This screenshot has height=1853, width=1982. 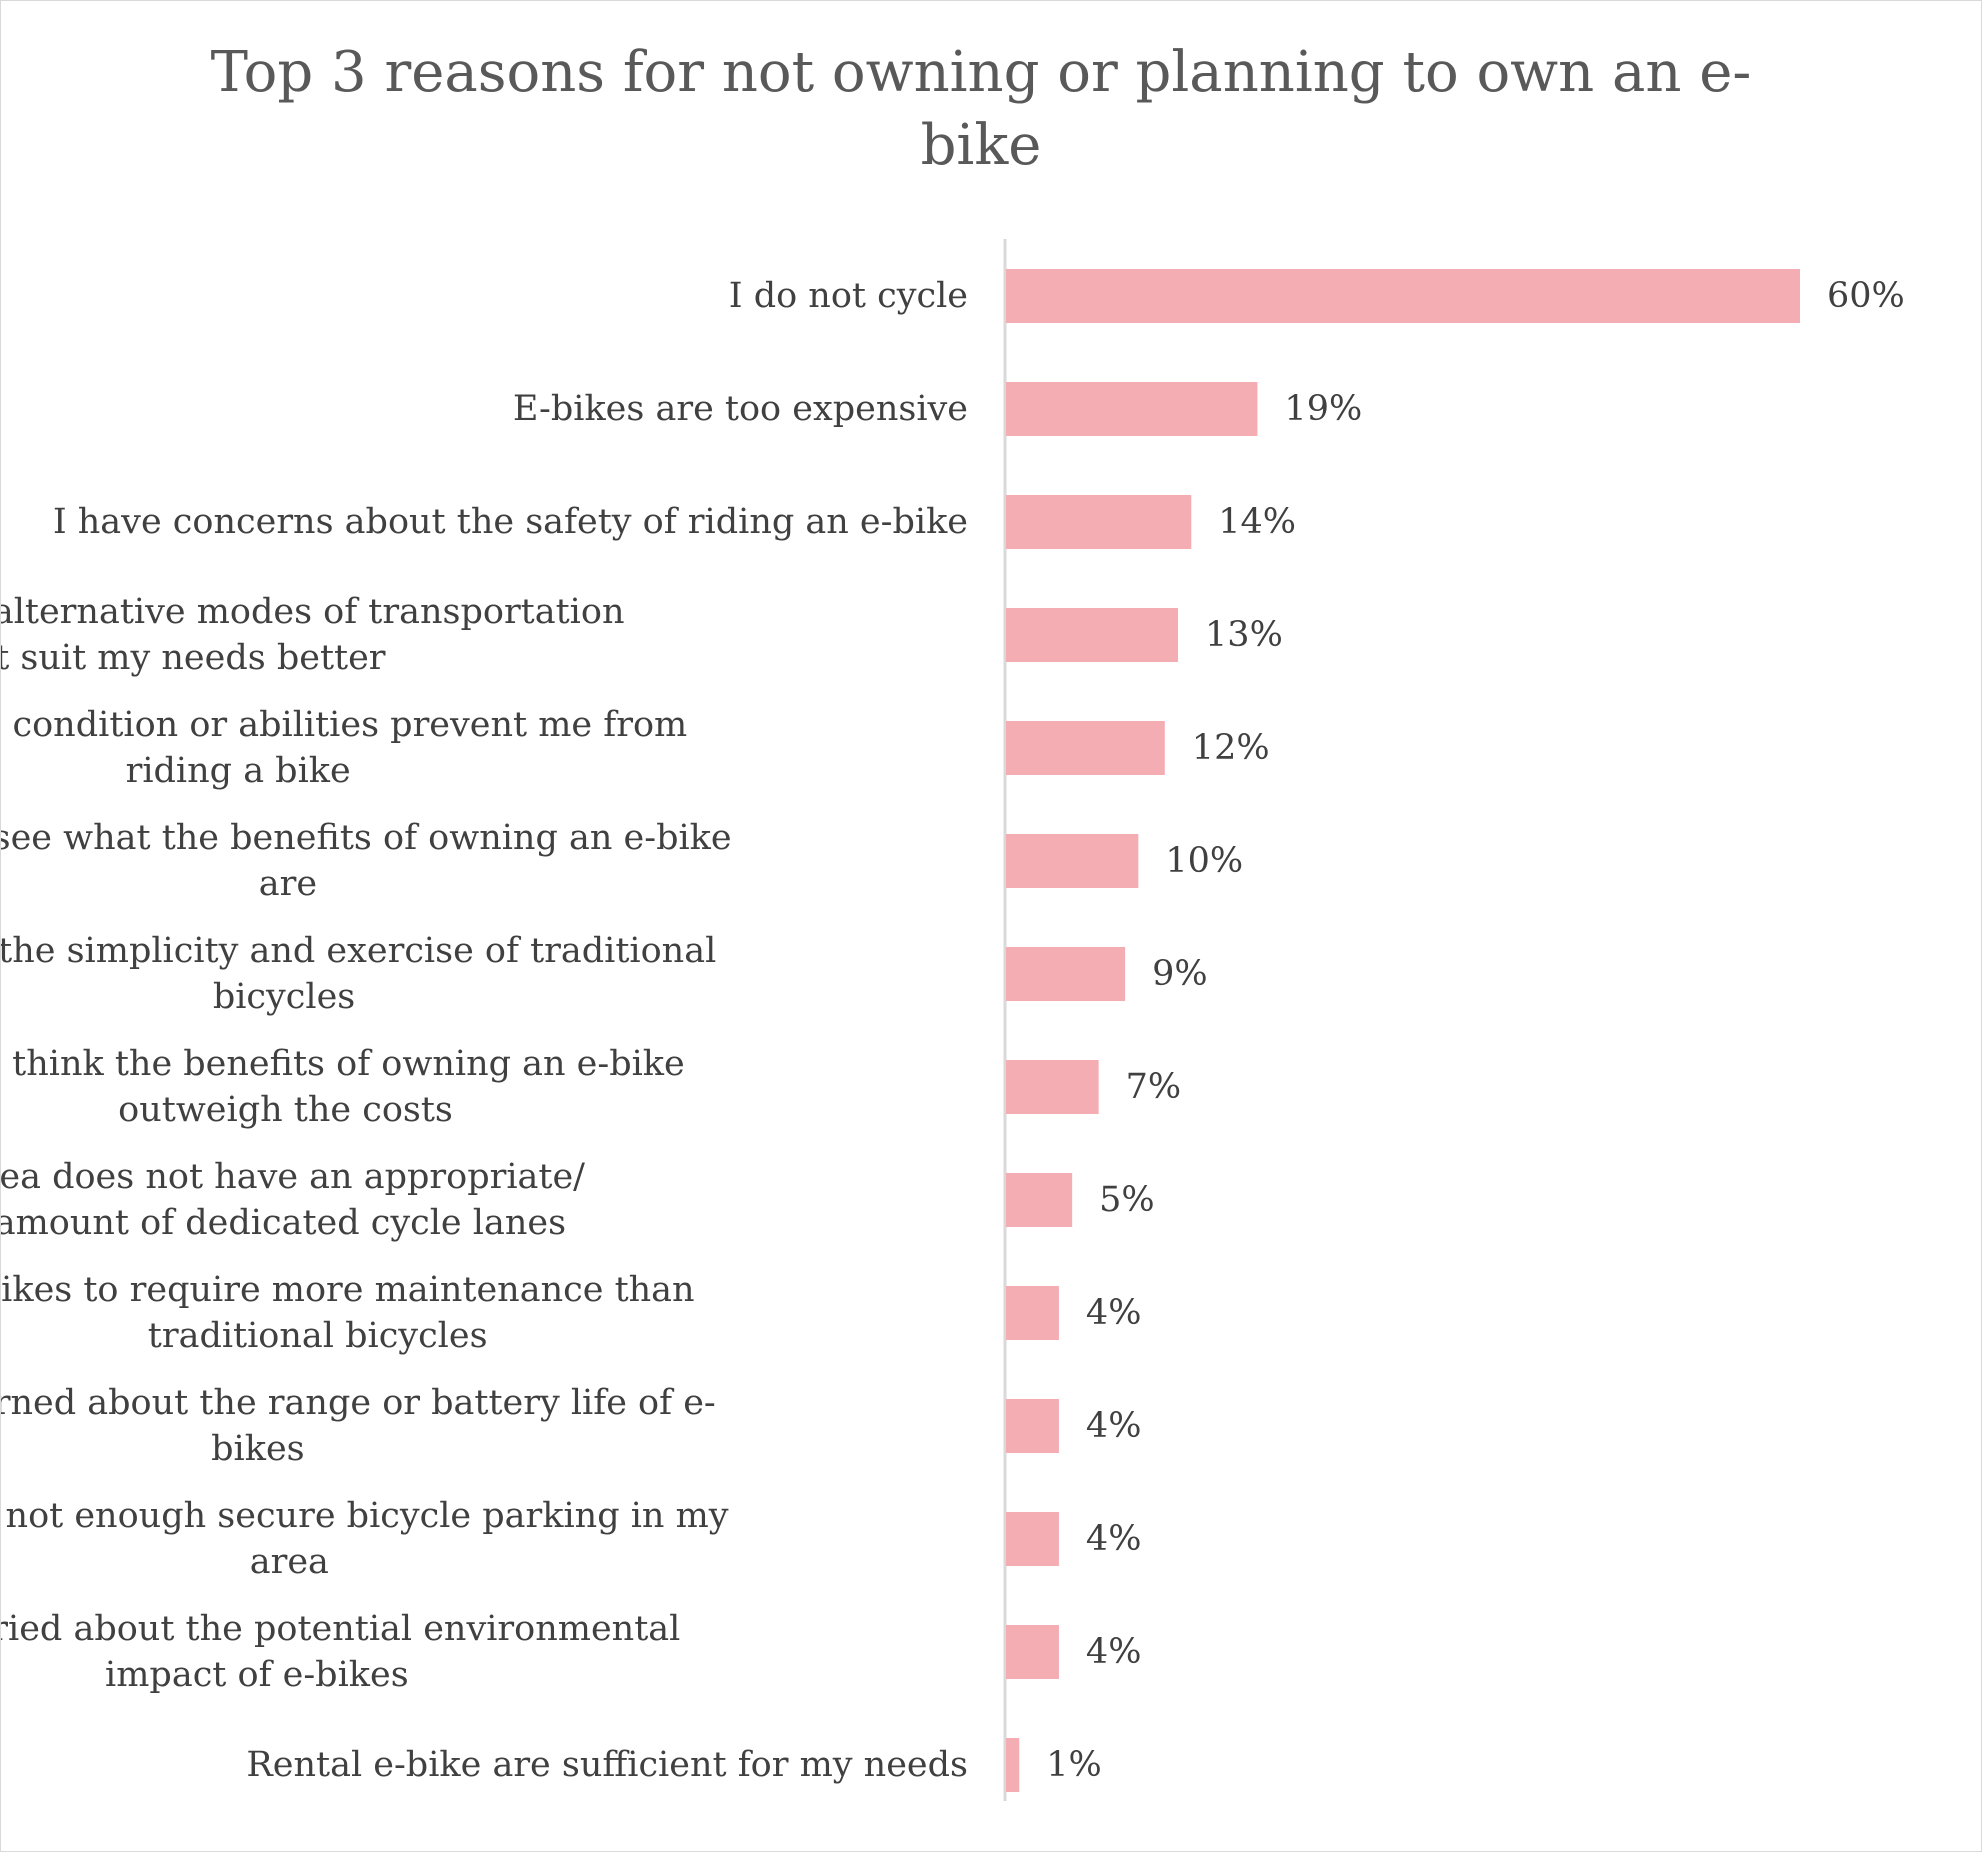 What do you see at coordinates (257, 1675) in the screenshot?
I see `category-label-line: impact of e-bikes` at bounding box center [257, 1675].